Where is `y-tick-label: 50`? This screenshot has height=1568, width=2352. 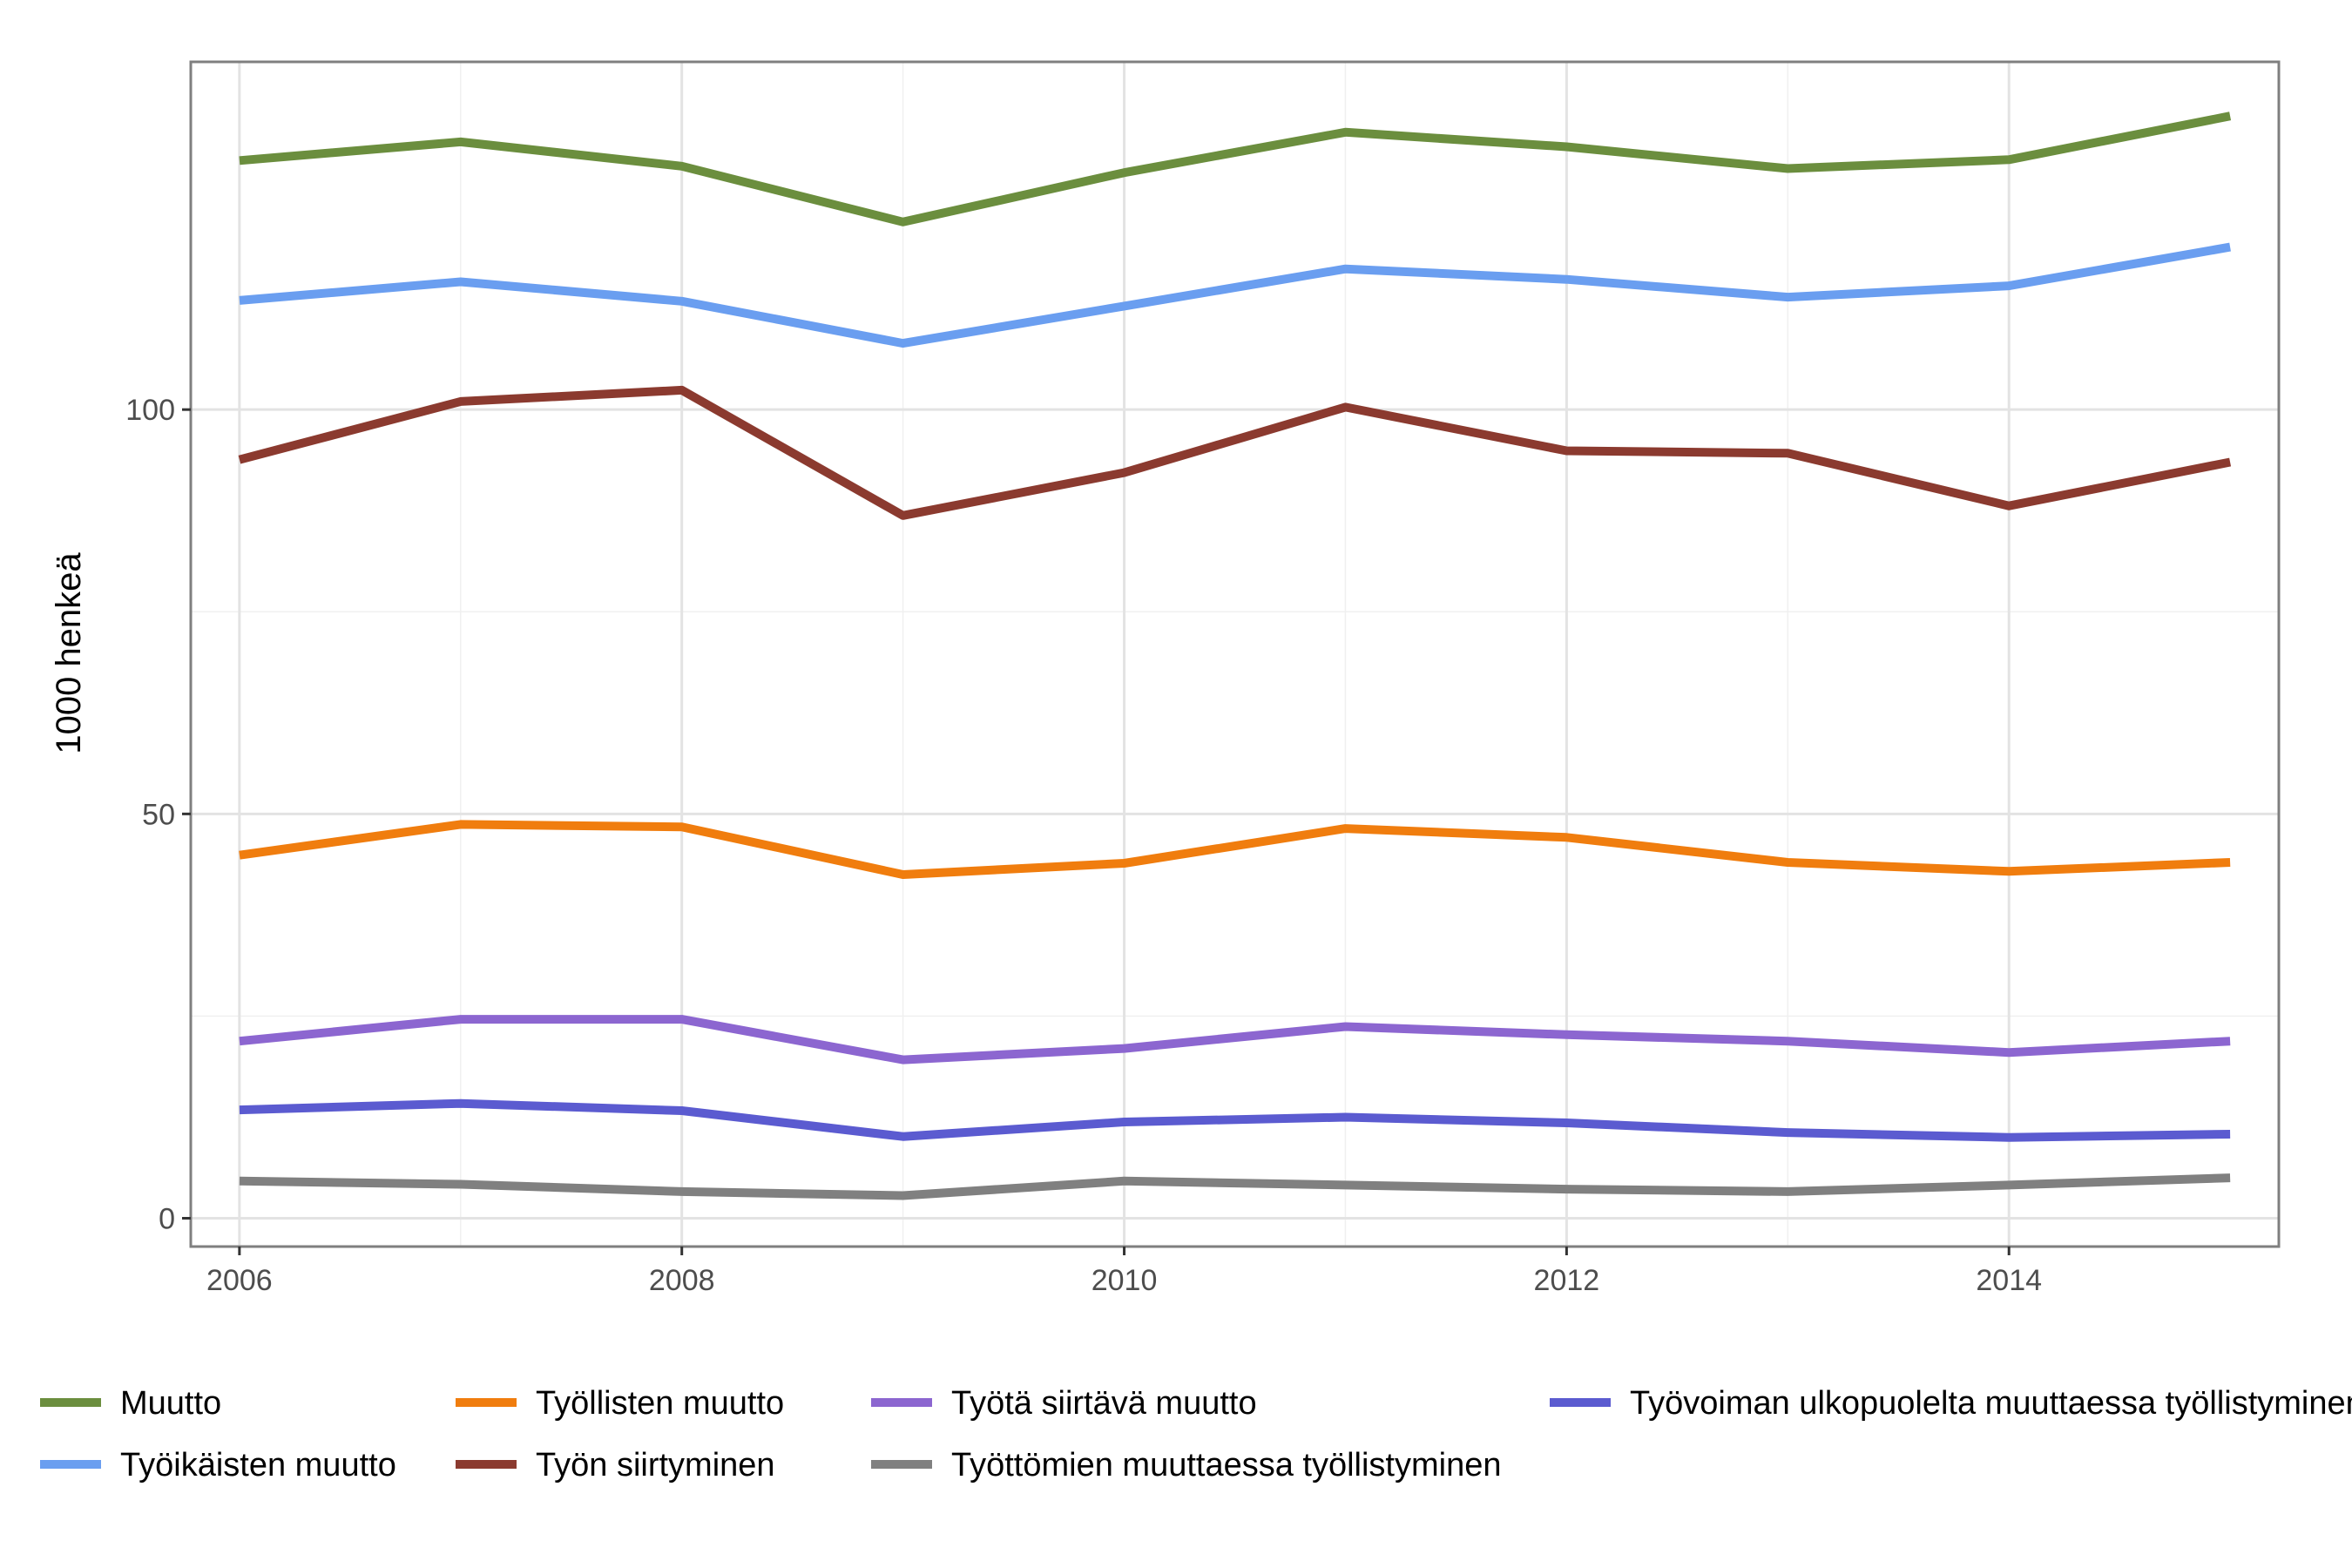
y-tick-label: 50 is located at coordinates (158, 815).